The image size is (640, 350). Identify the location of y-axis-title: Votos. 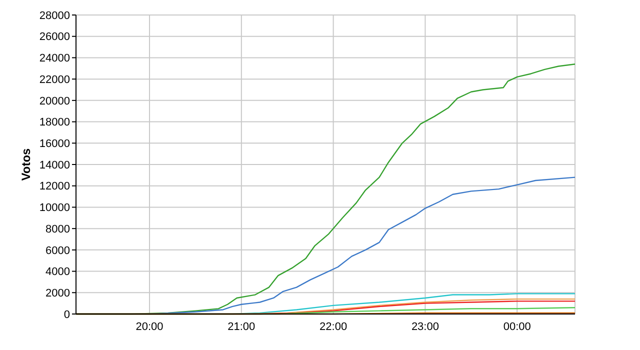
(26, 164).